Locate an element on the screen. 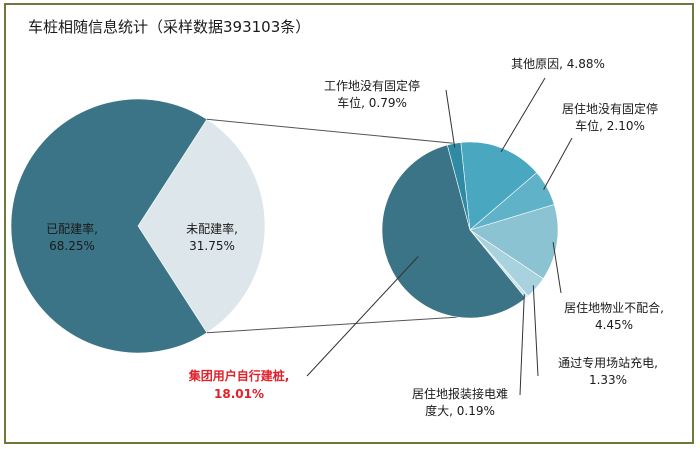 Image resolution: width=700 pixels, height=449 pixels. highlight-label: 集团用户自行建桩, is located at coordinates (239, 375).